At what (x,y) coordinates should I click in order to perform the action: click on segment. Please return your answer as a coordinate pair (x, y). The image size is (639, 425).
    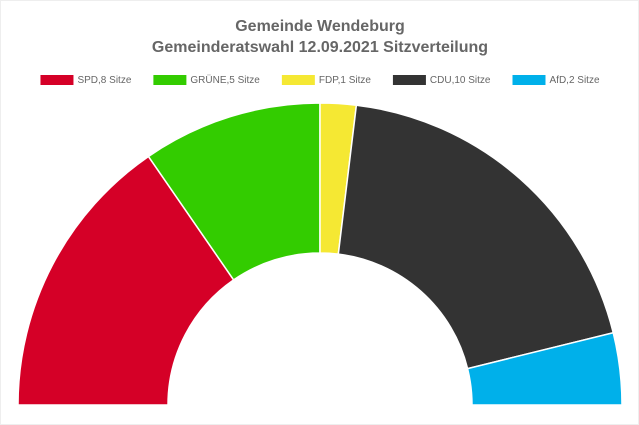
    Looking at the image, I should click on (544, 368).